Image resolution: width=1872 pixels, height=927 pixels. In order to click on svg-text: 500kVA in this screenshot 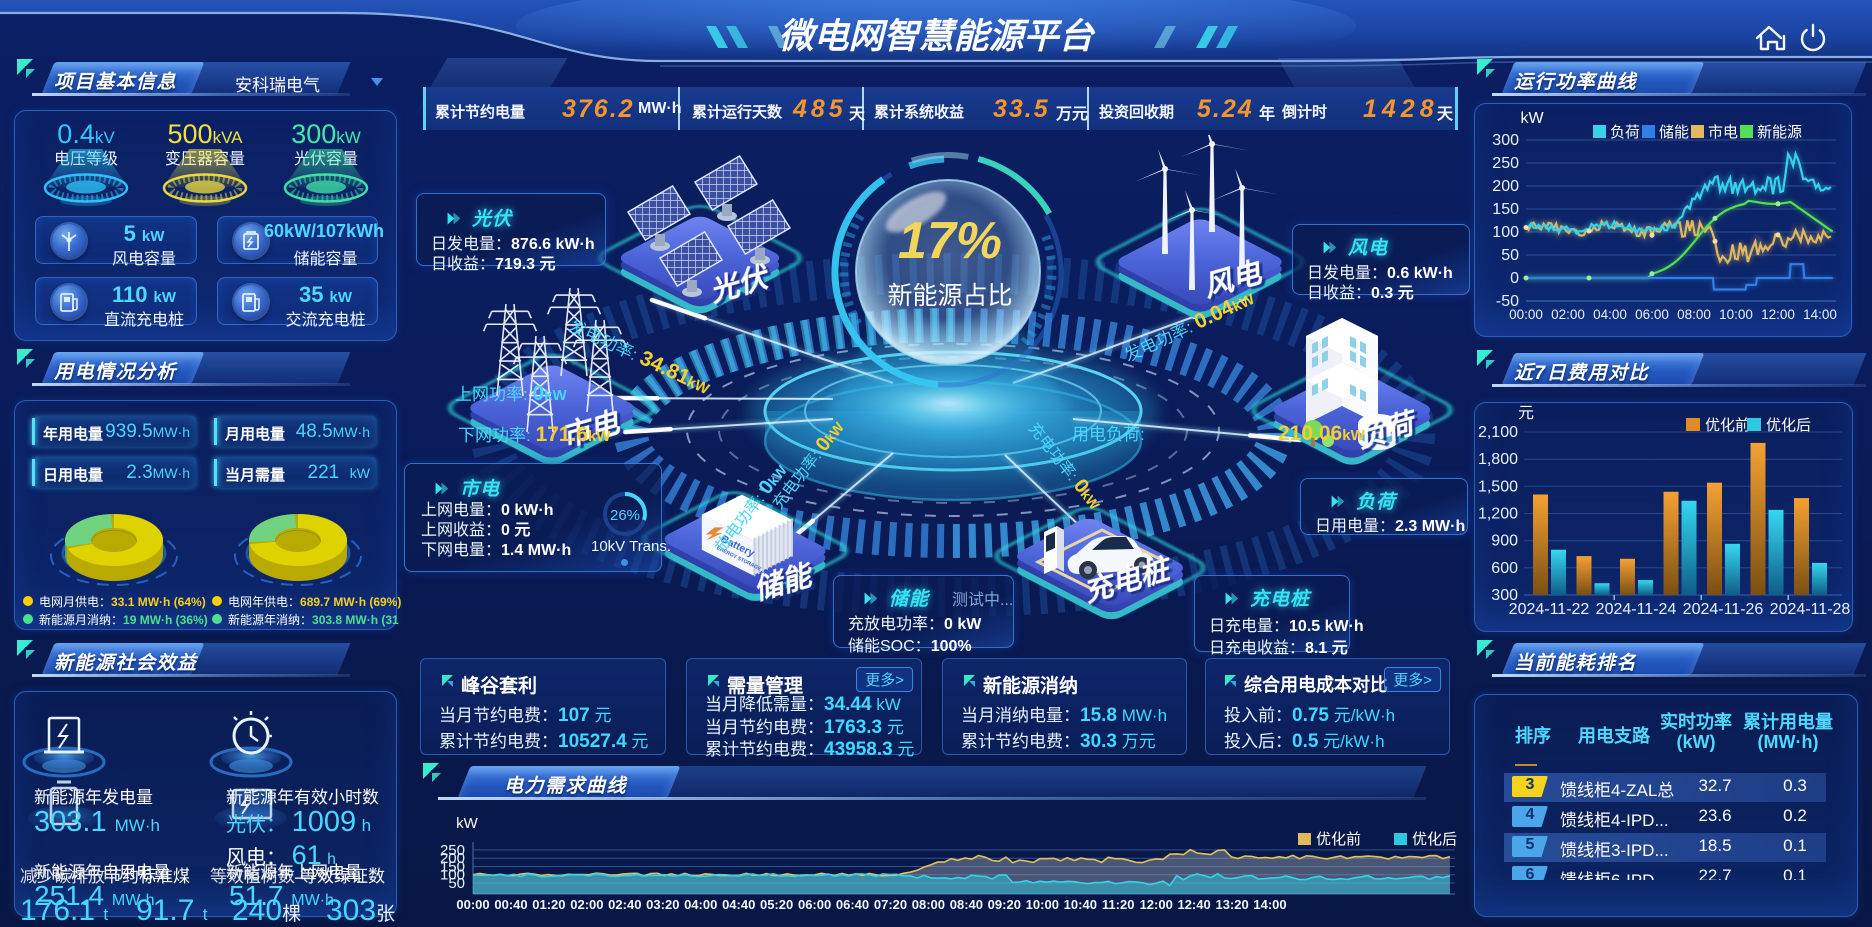, I will do `click(206, 134)`.